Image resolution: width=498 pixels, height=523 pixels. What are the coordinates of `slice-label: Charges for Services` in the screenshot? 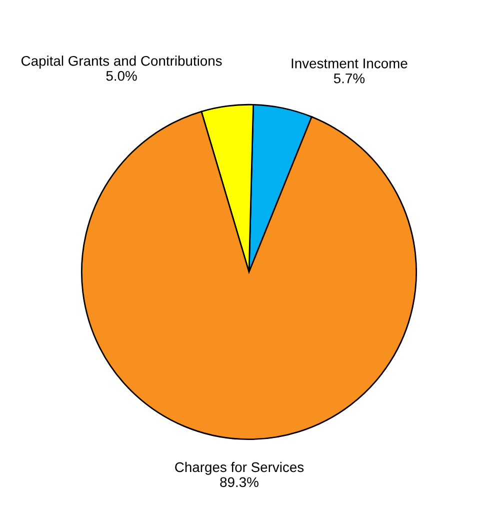 It's located at (239, 468).